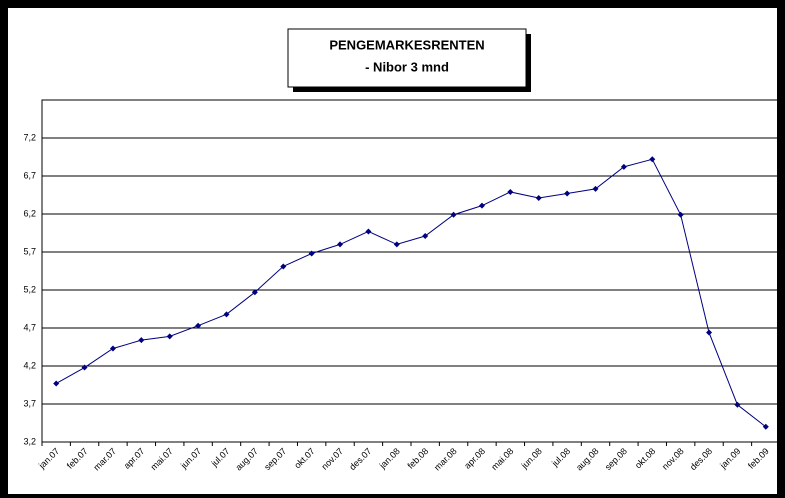 The image size is (785, 498). Describe the element at coordinates (29, 213) in the screenshot. I see `y-tick-label: 6,2` at that location.